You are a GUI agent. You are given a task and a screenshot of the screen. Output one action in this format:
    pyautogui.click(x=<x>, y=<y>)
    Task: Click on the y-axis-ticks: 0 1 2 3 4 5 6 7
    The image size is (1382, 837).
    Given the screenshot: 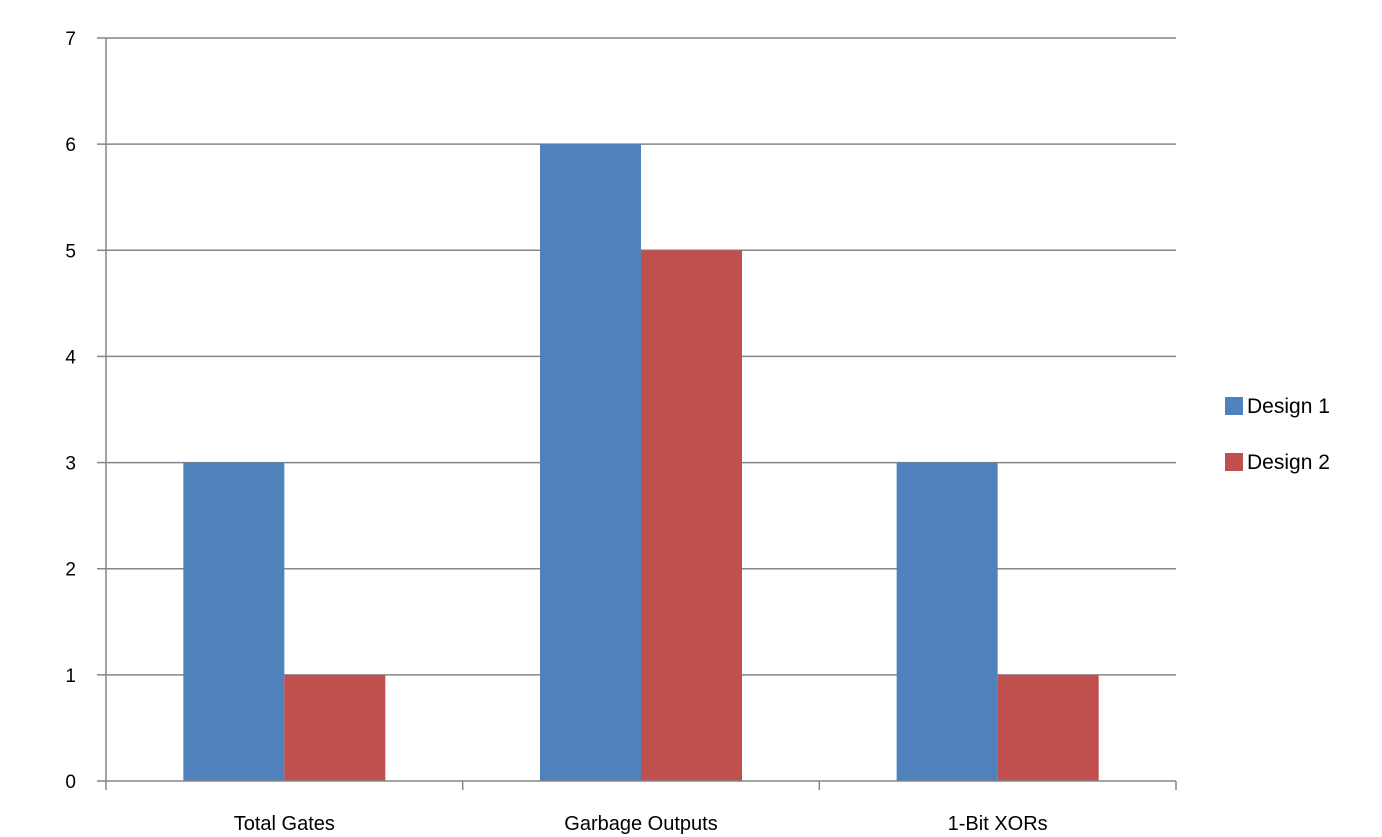 What is the action you would take?
    pyautogui.click(x=85, y=411)
    